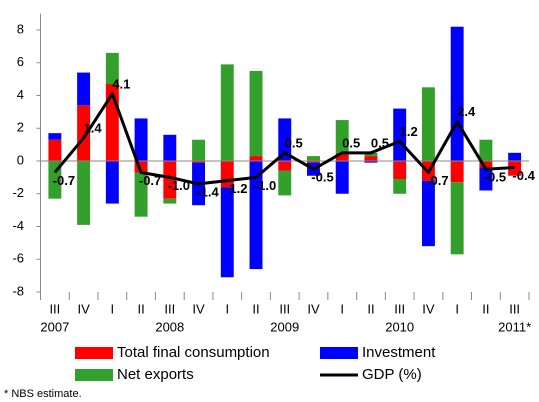 The width and height of the screenshot is (539, 402). Describe the element at coordinates (236, 188) in the screenshot. I see `value-label: -1.2` at that location.